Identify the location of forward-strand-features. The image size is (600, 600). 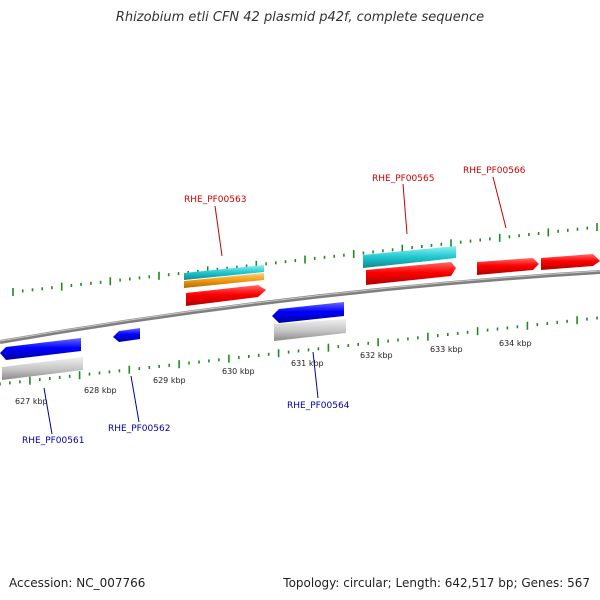
(392, 276).